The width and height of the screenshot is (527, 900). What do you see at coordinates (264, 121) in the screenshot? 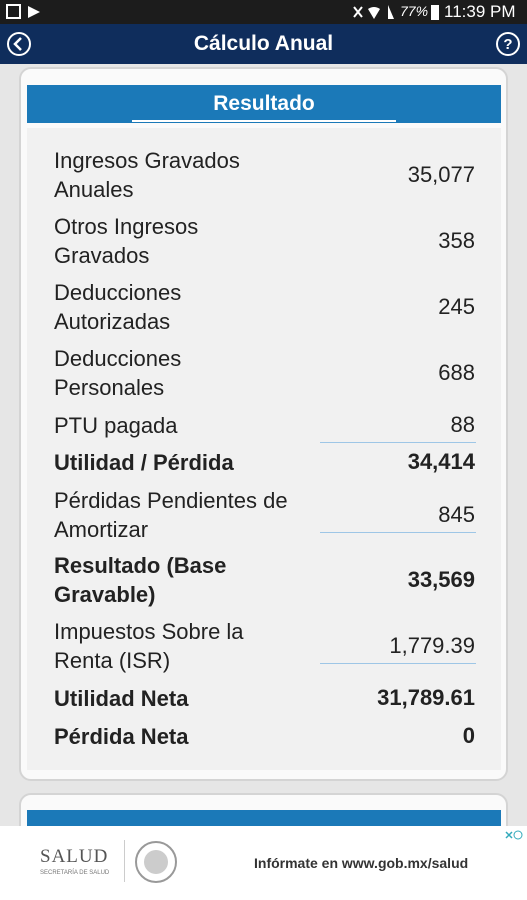
I see `header-underline` at bounding box center [264, 121].